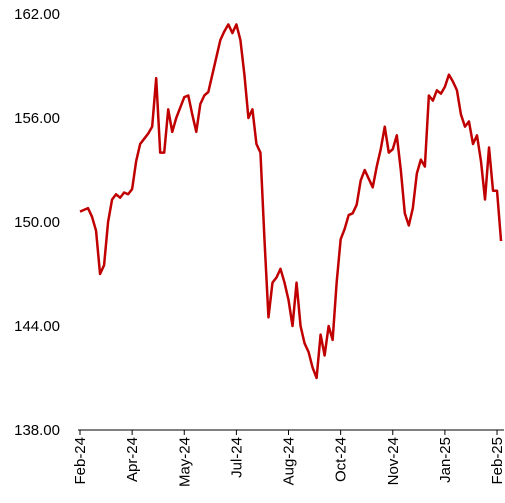 The width and height of the screenshot is (505, 503). Describe the element at coordinates (236, 457) in the screenshot. I see `x-tick-label: Jul-24` at that location.